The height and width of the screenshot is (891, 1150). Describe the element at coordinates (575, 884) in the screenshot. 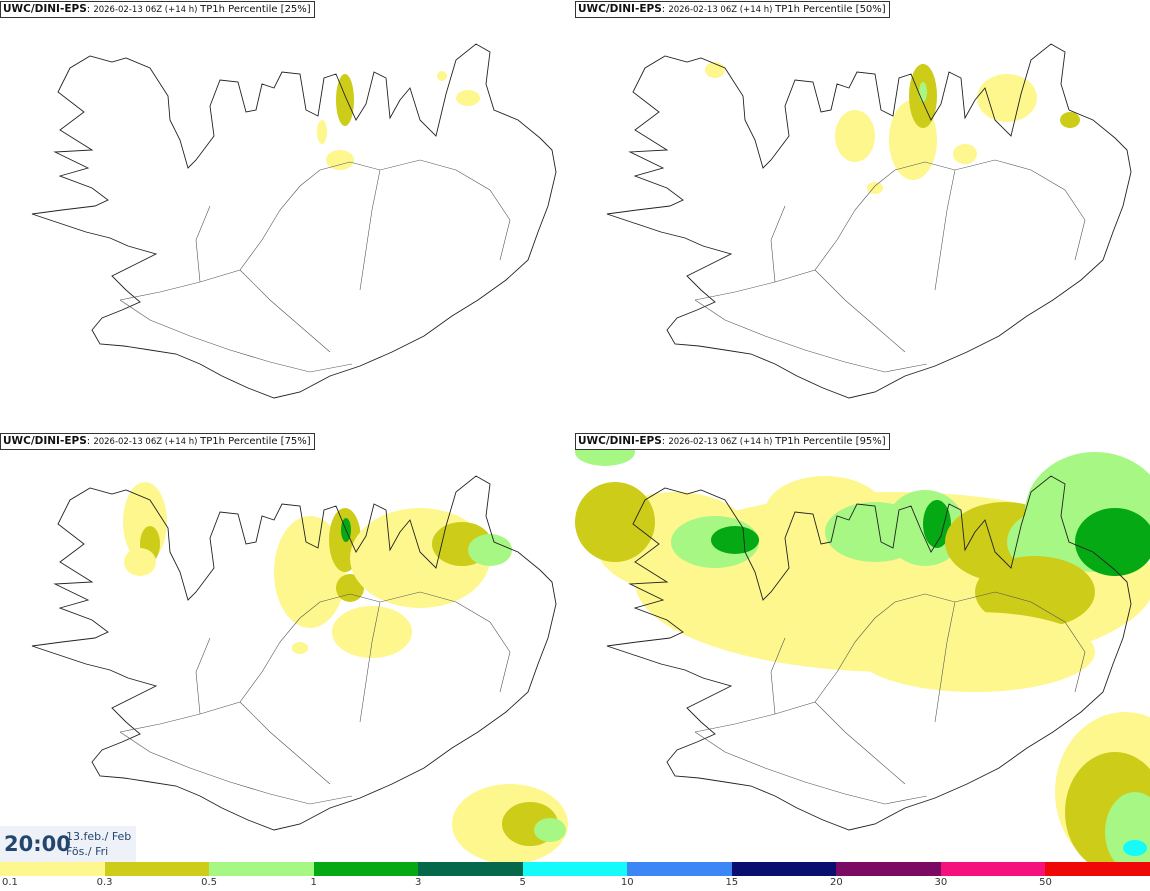

I see `colorbar-ticks: 0.1 0.3 0.5 1 3 5 10 15 20 30 50` at that location.